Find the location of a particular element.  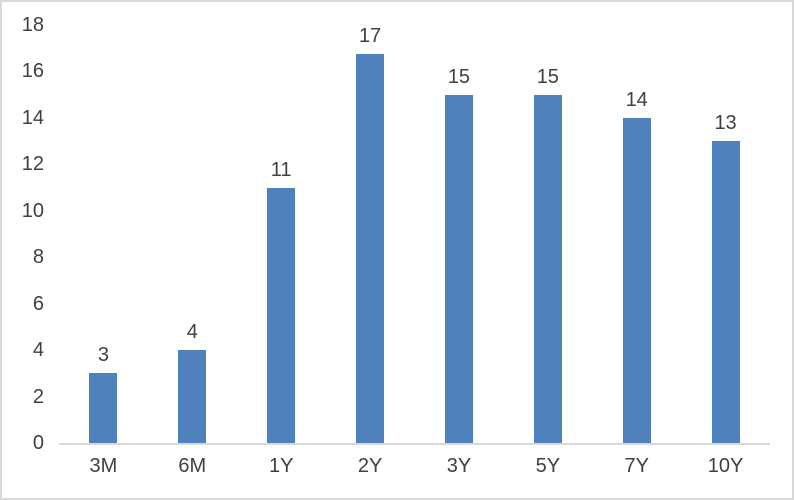

bar-value-label: 4 is located at coordinates (192, 332).